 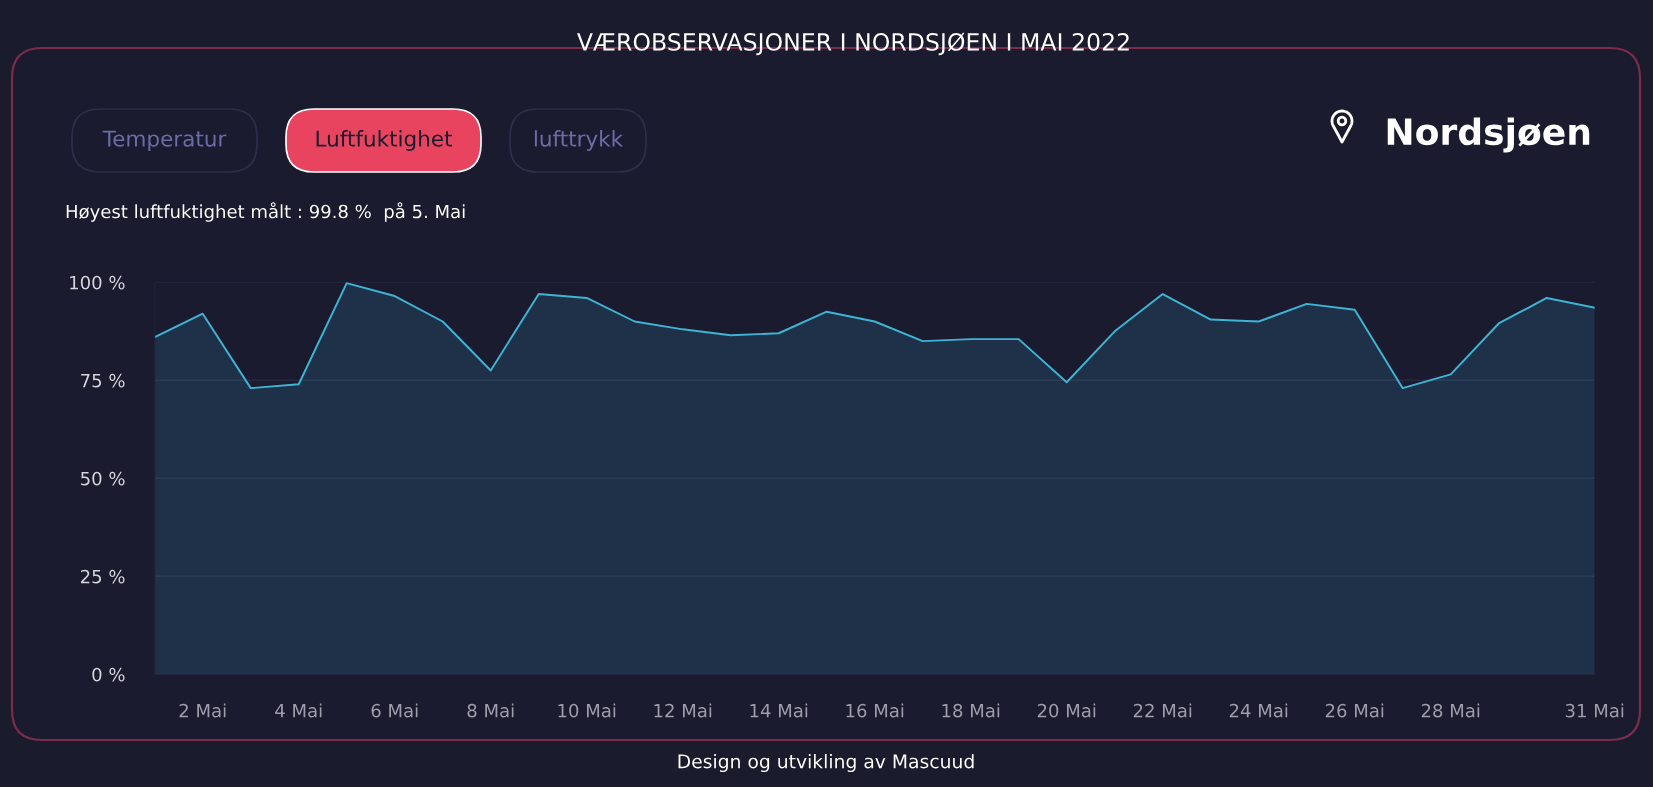 What do you see at coordinates (164, 140) in the screenshot?
I see `text: Temperatur` at bounding box center [164, 140].